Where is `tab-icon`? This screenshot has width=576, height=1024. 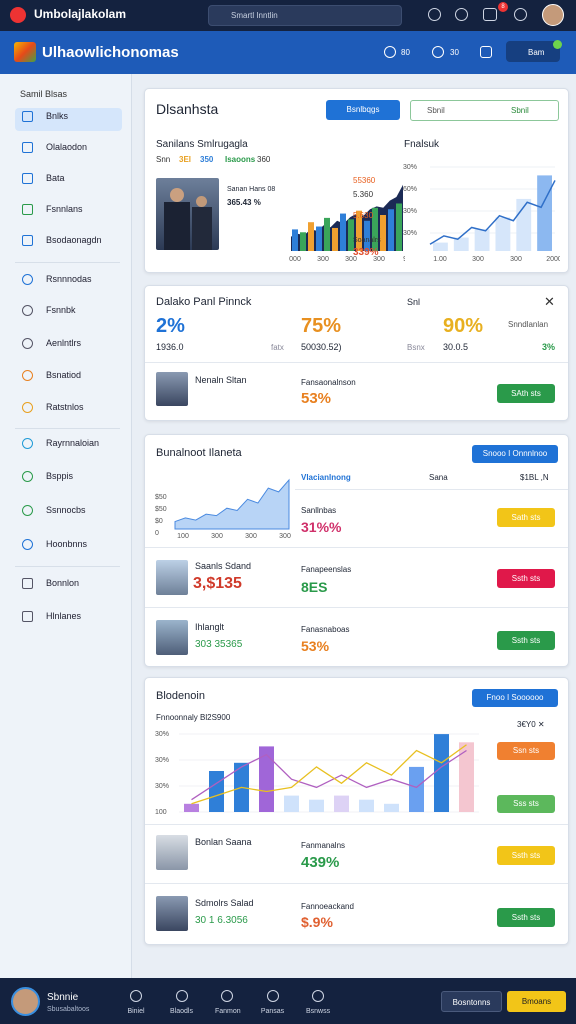 tab-icon is located at coordinates (136, 996).